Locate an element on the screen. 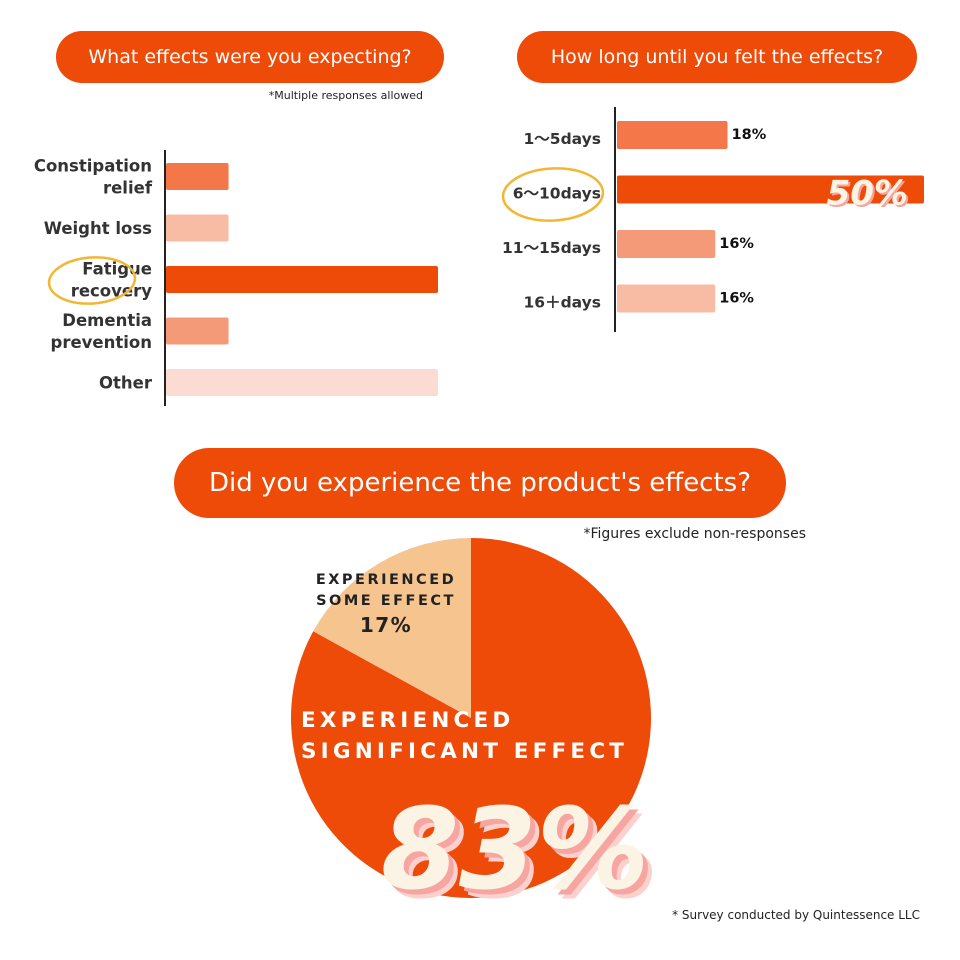 This screenshot has width=960, height=960. category-label-6-10days: 6〜10days is located at coordinates (557, 194).